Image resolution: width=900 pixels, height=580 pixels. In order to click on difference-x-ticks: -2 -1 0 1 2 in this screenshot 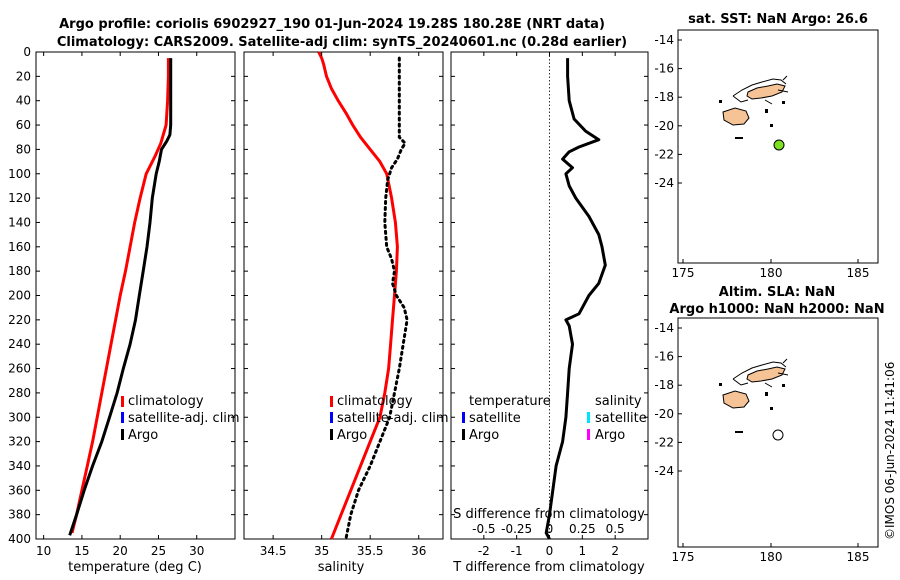, I will do `click(548, 305)`.